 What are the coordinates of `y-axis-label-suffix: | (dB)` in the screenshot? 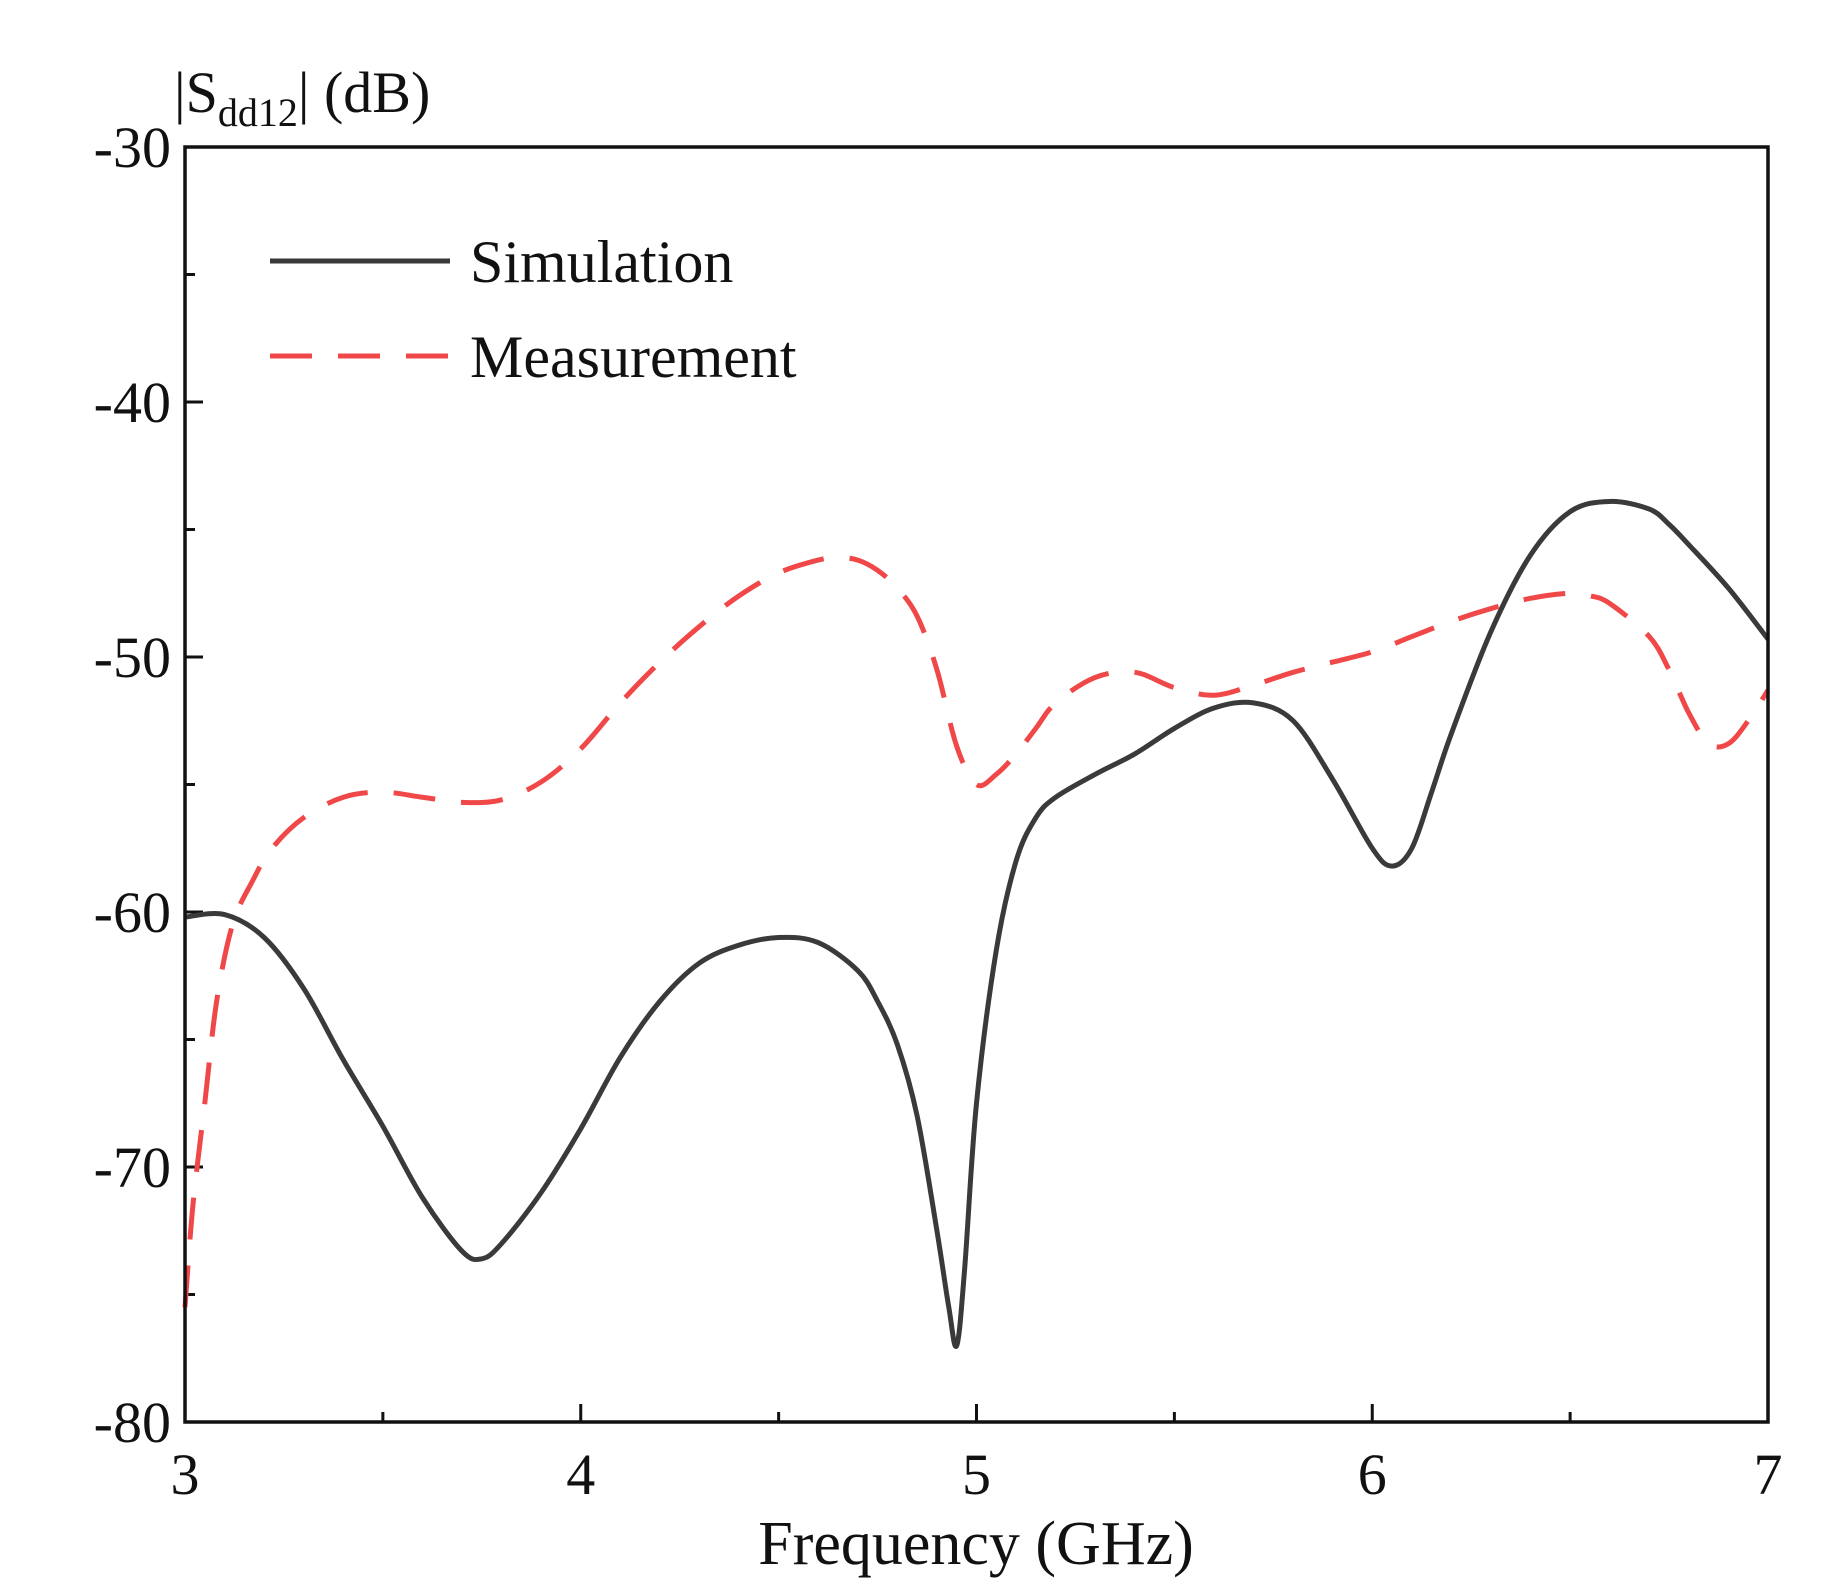 It's located at (364, 92).